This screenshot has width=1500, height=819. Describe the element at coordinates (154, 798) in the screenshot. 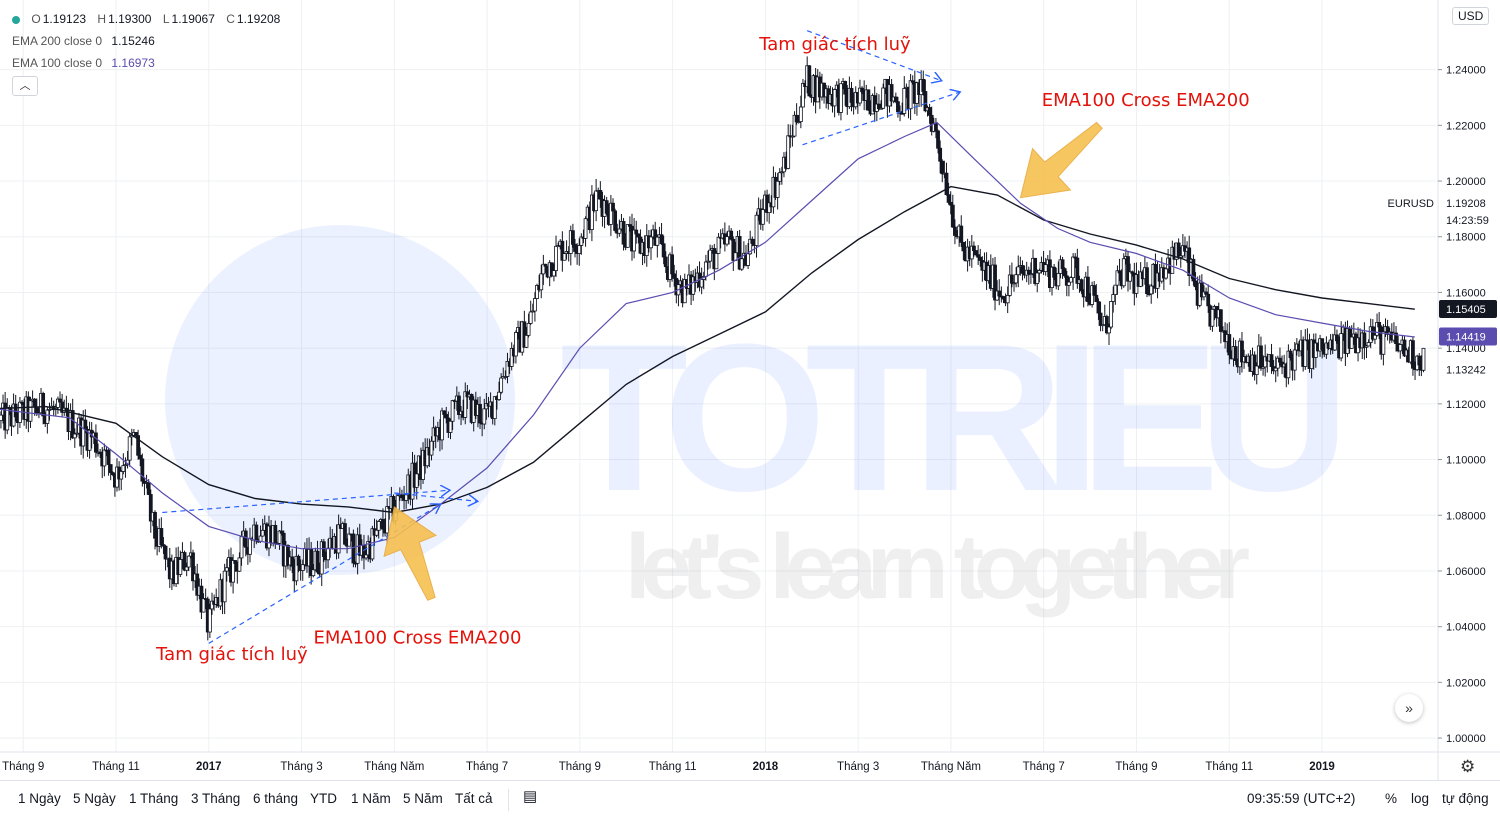

I see `range-button-1m: 1 Tháng` at that location.